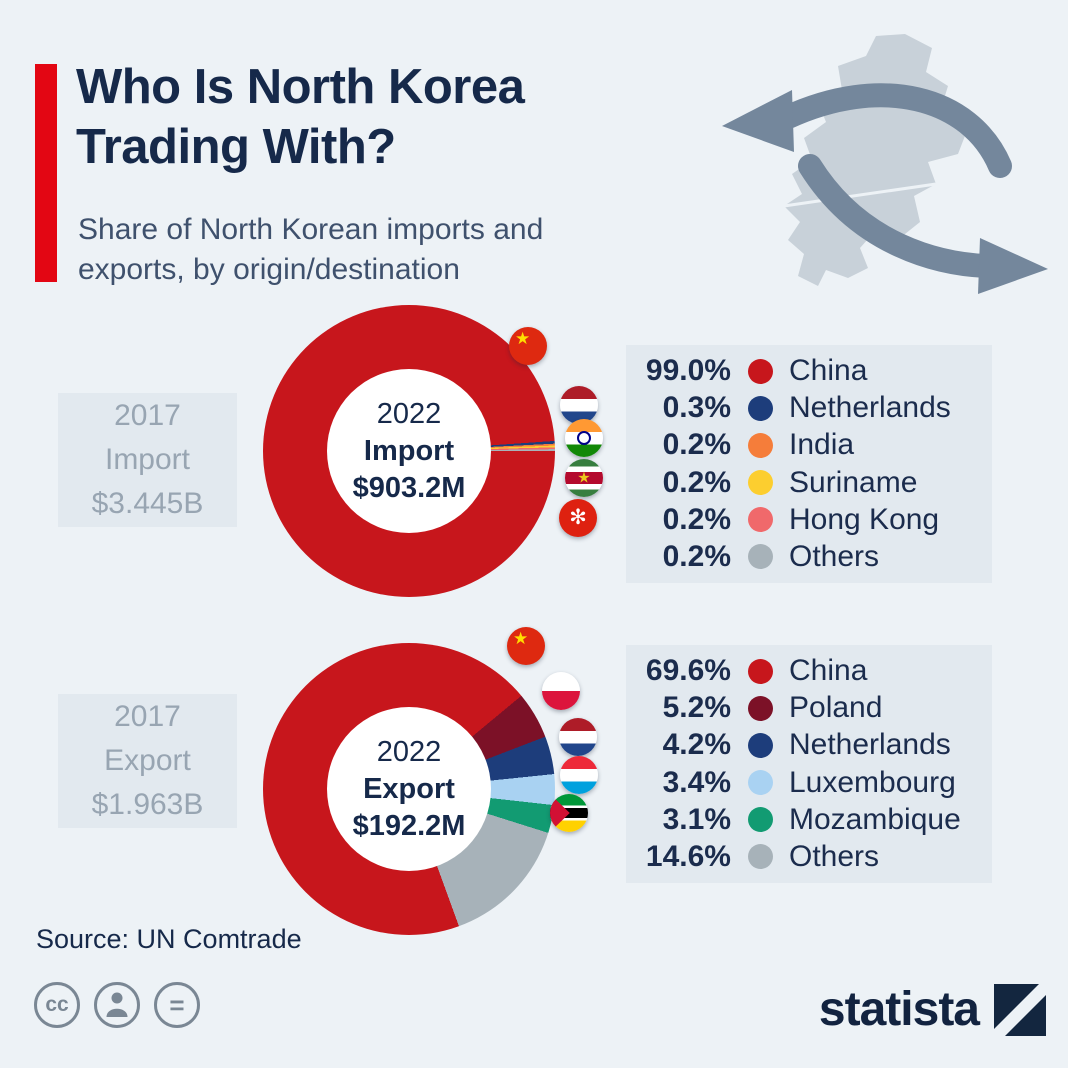 The image size is (1068, 1068). I want to click on legend-row-netherlands: 0.3% Netherlands, so click(809, 408).